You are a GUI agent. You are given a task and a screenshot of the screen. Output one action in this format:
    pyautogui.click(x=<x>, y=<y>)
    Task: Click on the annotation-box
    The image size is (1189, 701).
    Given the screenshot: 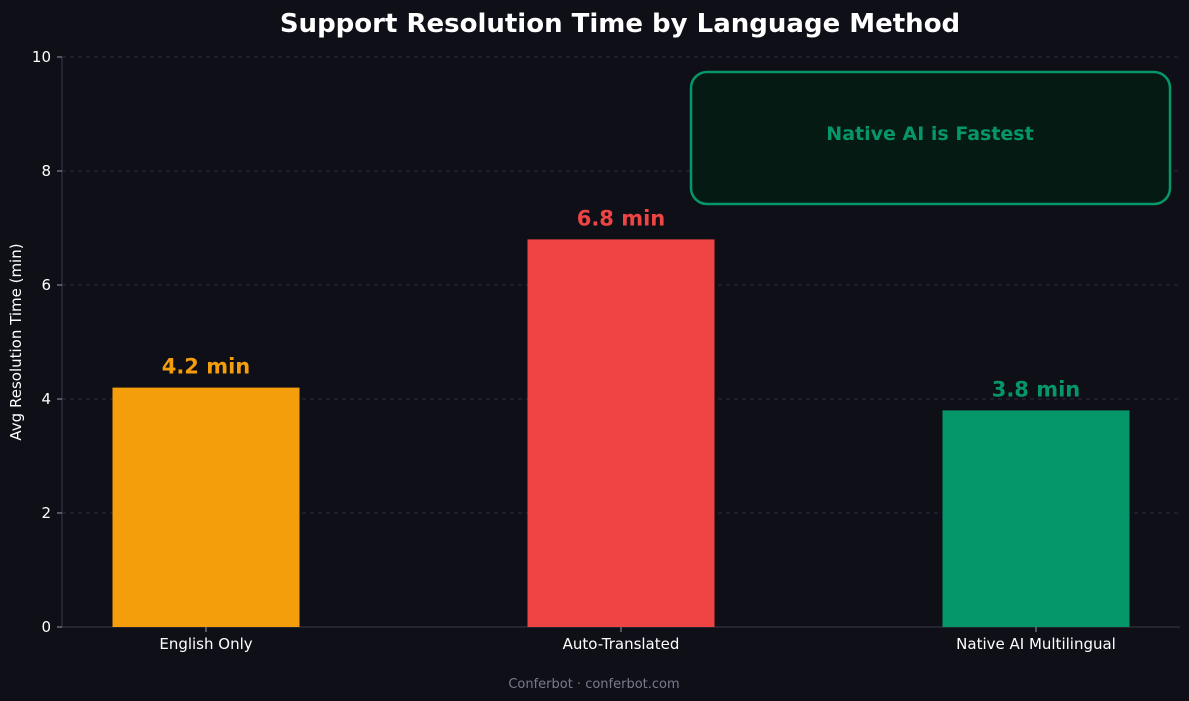 What is the action you would take?
    pyautogui.click(x=930, y=138)
    